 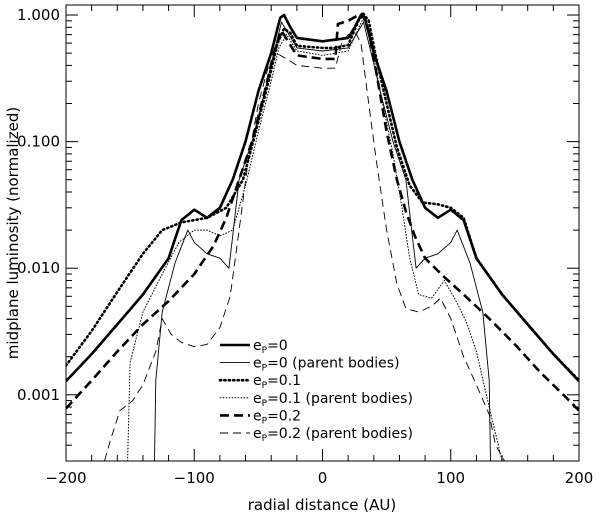 What do you see at coordinates (194, 478) in the screenshot?
I see `x-tick-label: −100` at bounding box center [194, 478].